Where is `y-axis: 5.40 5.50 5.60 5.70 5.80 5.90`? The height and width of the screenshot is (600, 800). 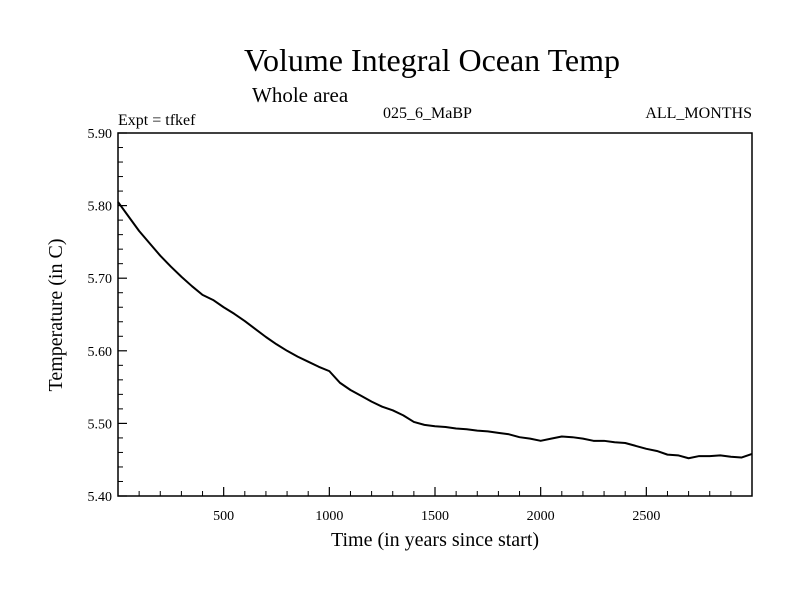 y-axis: 5.40 5.50 5.60 5.70 5.80 5.90 is located at coordinates (107, 316).